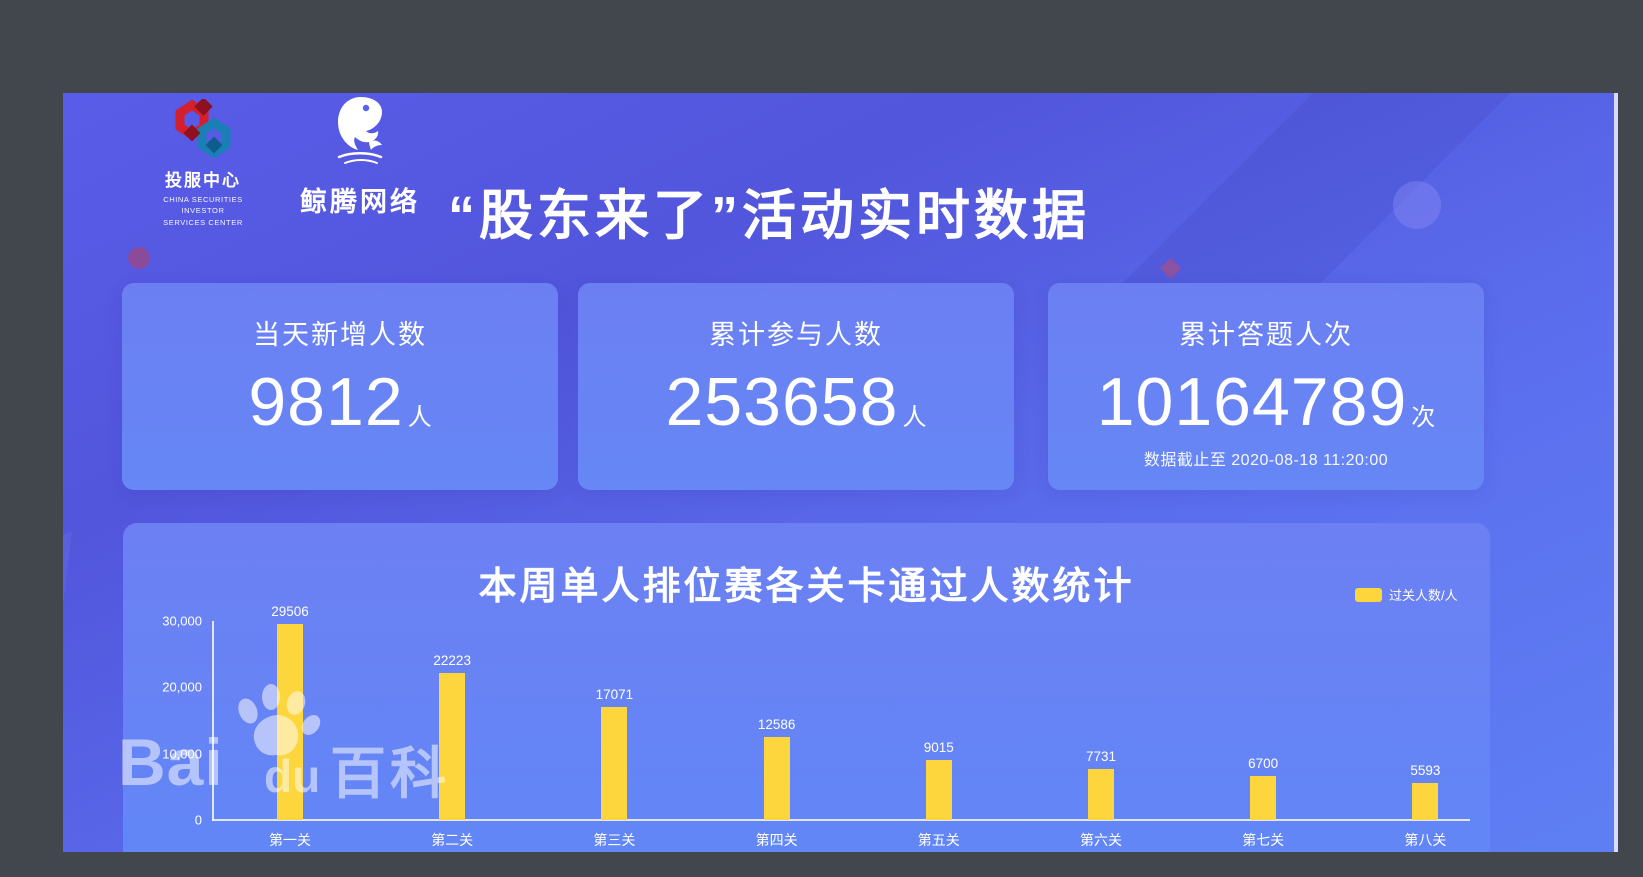  Describe the element at coordinates (776, 724) in the screenshot. I see `bar-value-label: 12586` at that location.